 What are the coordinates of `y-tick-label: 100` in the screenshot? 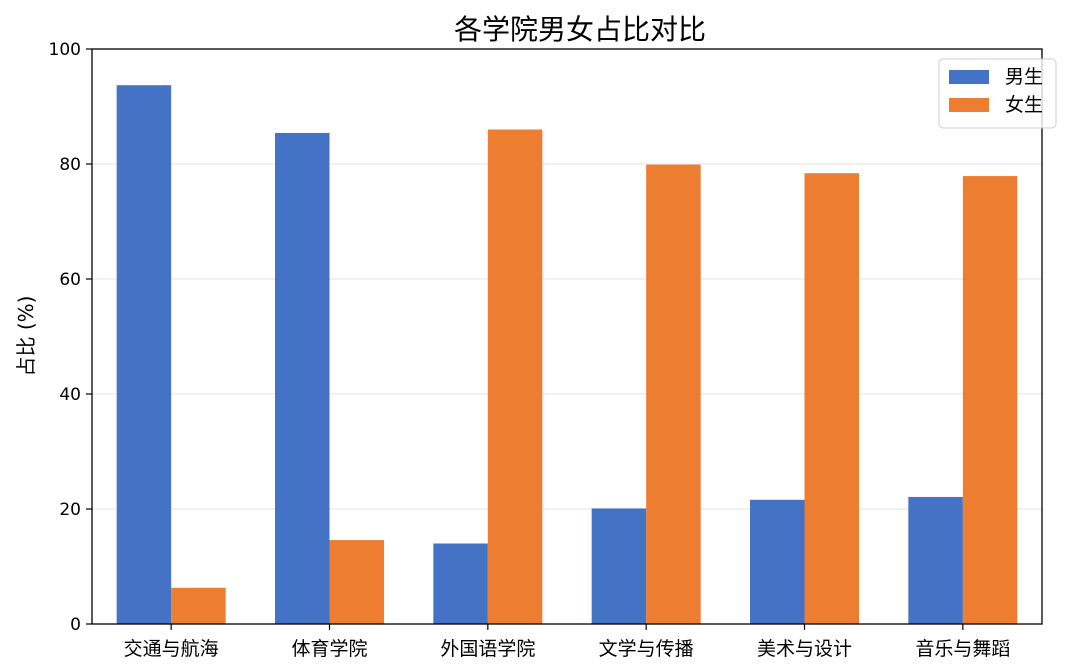 It's located at (65, 50).